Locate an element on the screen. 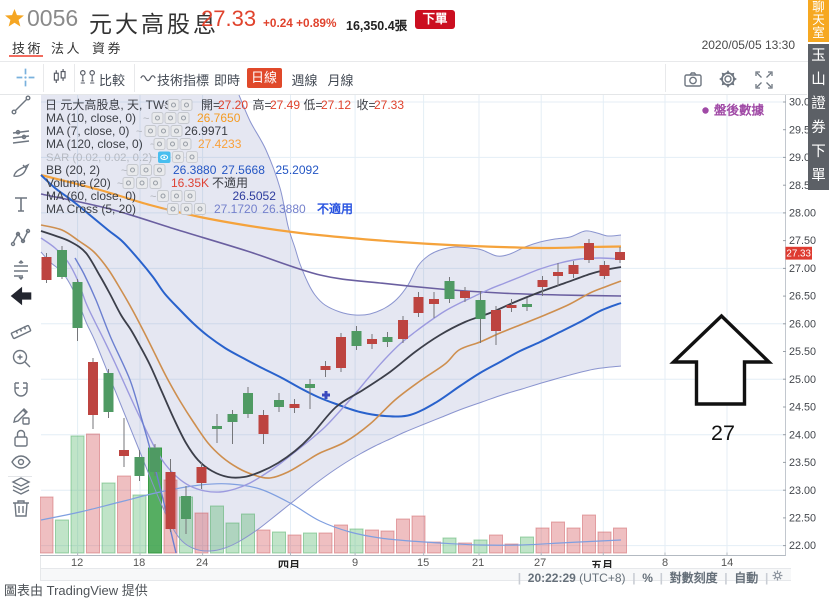 The image size is (829, 599). svg-text: 27.1720 is located at coordinates (236, 209).